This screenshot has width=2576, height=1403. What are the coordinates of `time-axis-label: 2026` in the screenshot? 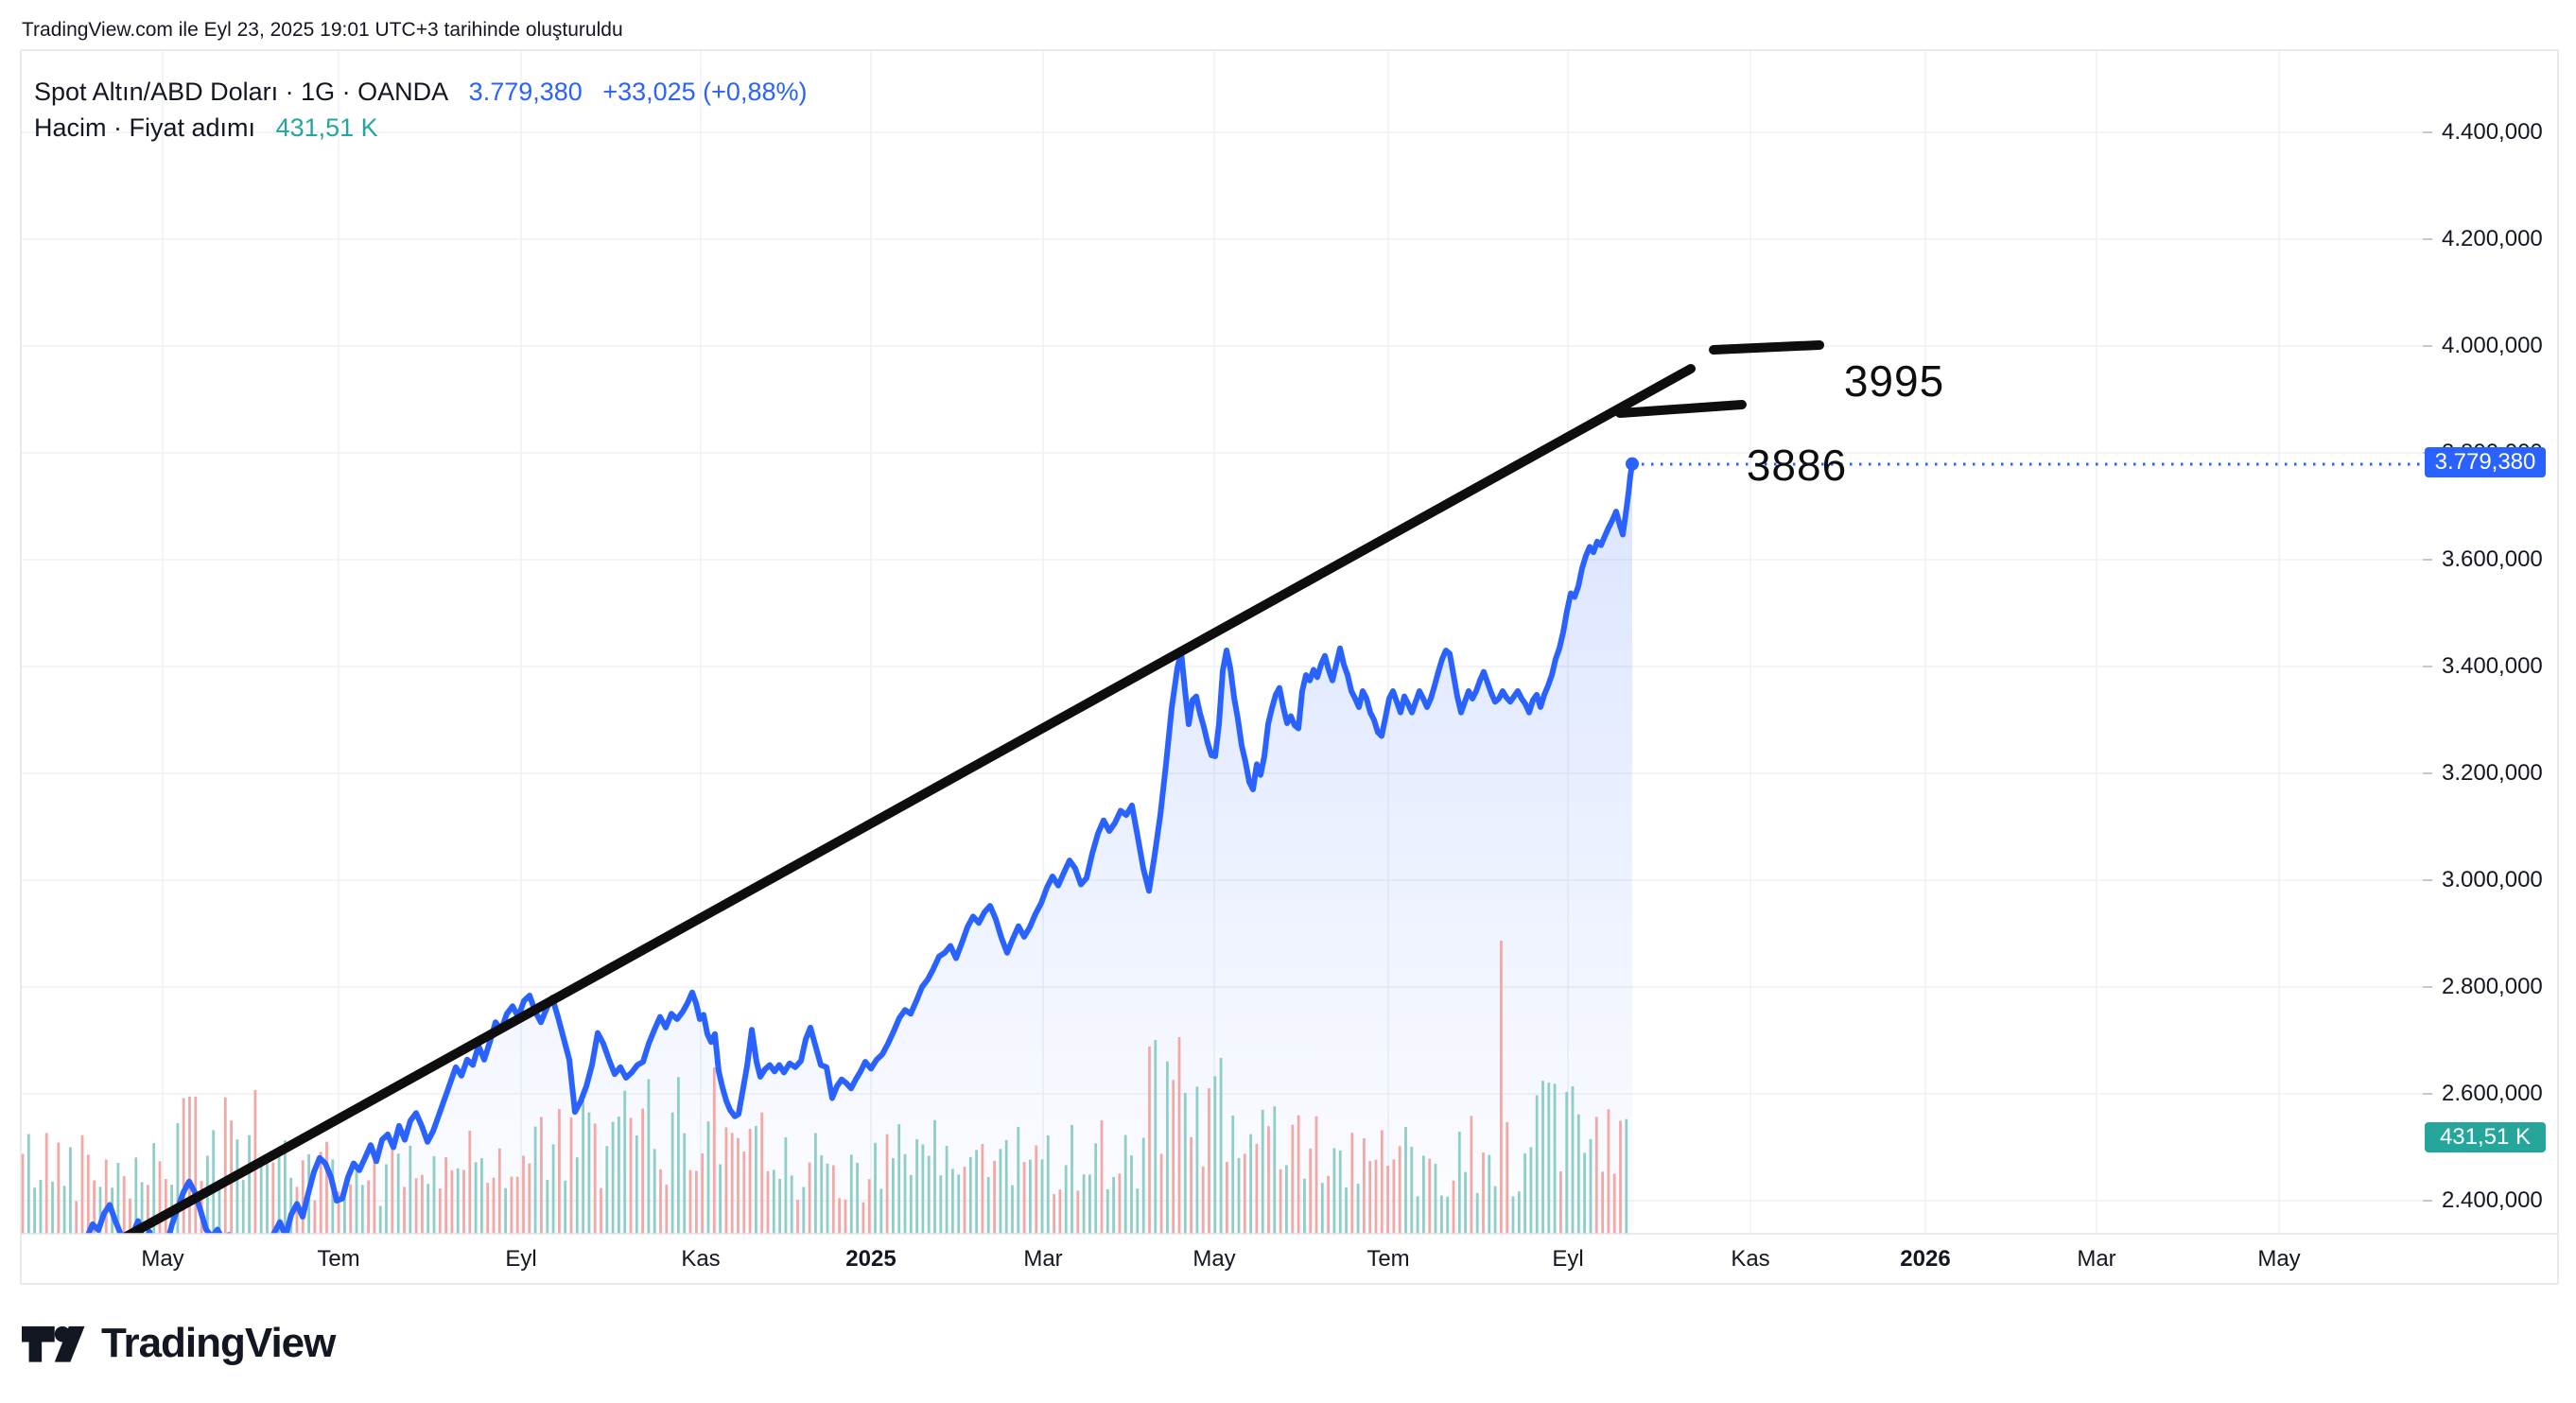 It's located at (1925, 1259).